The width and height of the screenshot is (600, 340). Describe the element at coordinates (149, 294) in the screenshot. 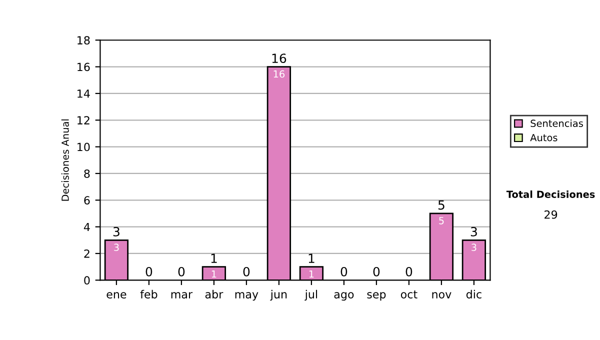

I see `x-tick-label: feb` at that location.